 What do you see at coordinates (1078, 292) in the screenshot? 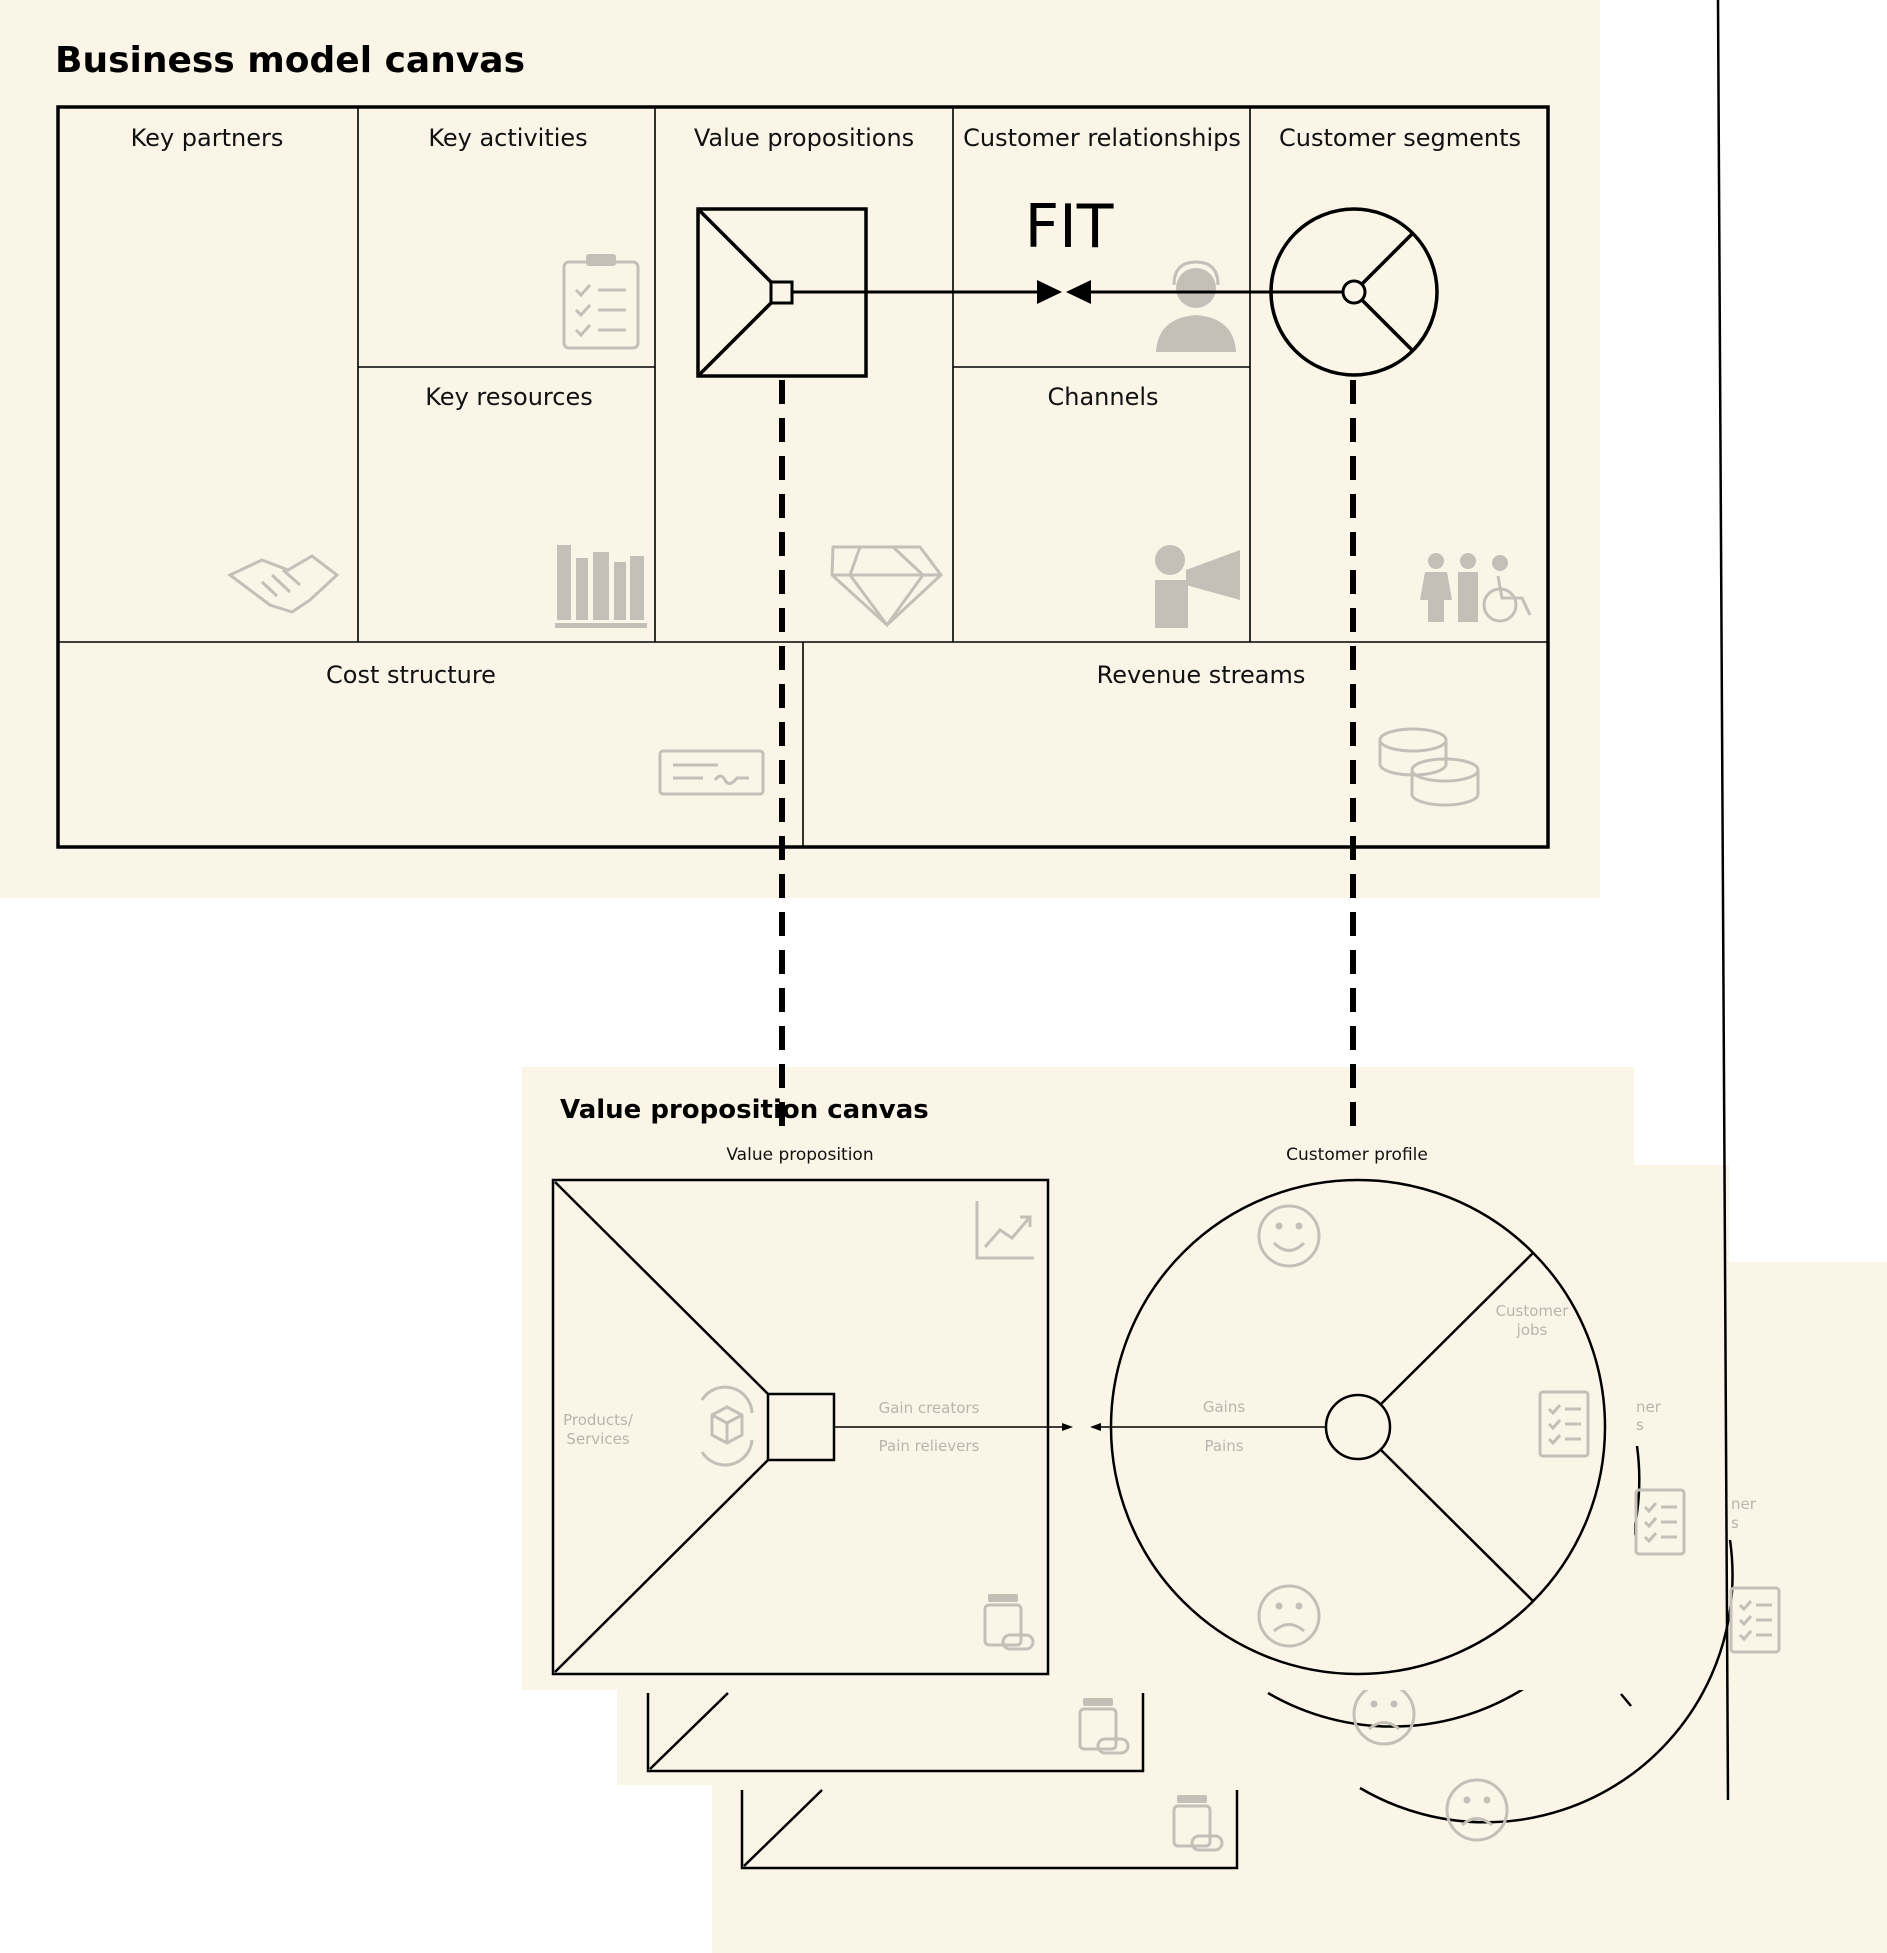
I see `fit-arrow-left` at bounding box center [1078, 292].